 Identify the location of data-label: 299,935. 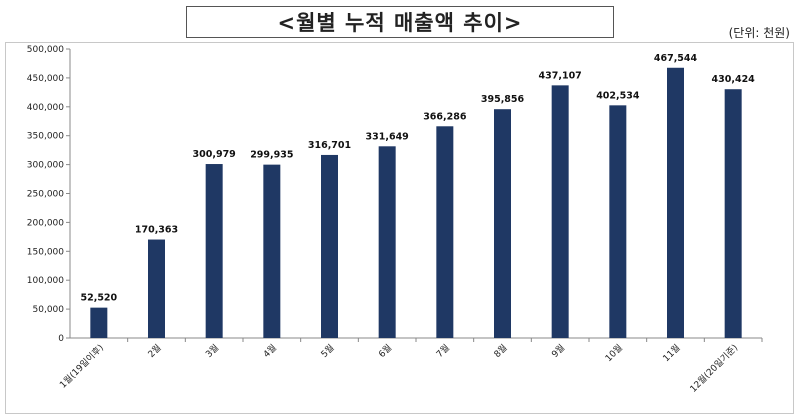
(271, 155).